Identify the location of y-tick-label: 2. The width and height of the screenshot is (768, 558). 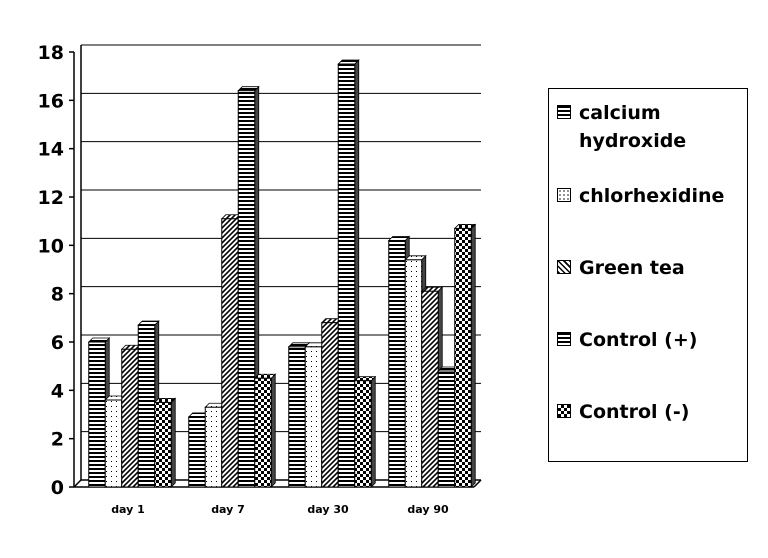
(57, 440).